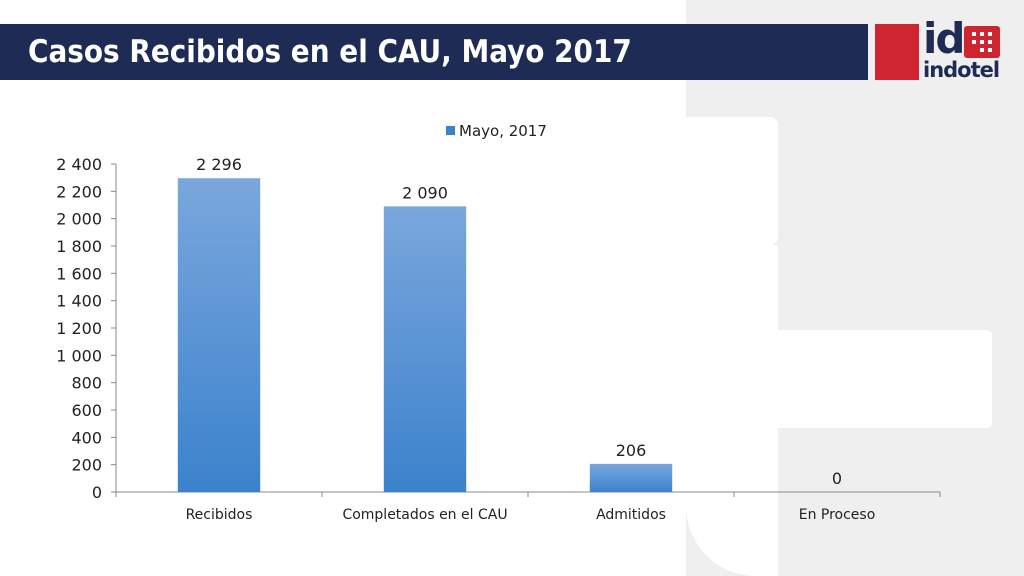  Describe the element at coordinates (961, 70) in the screenshot. I see `logo-name: indotel` at that location.